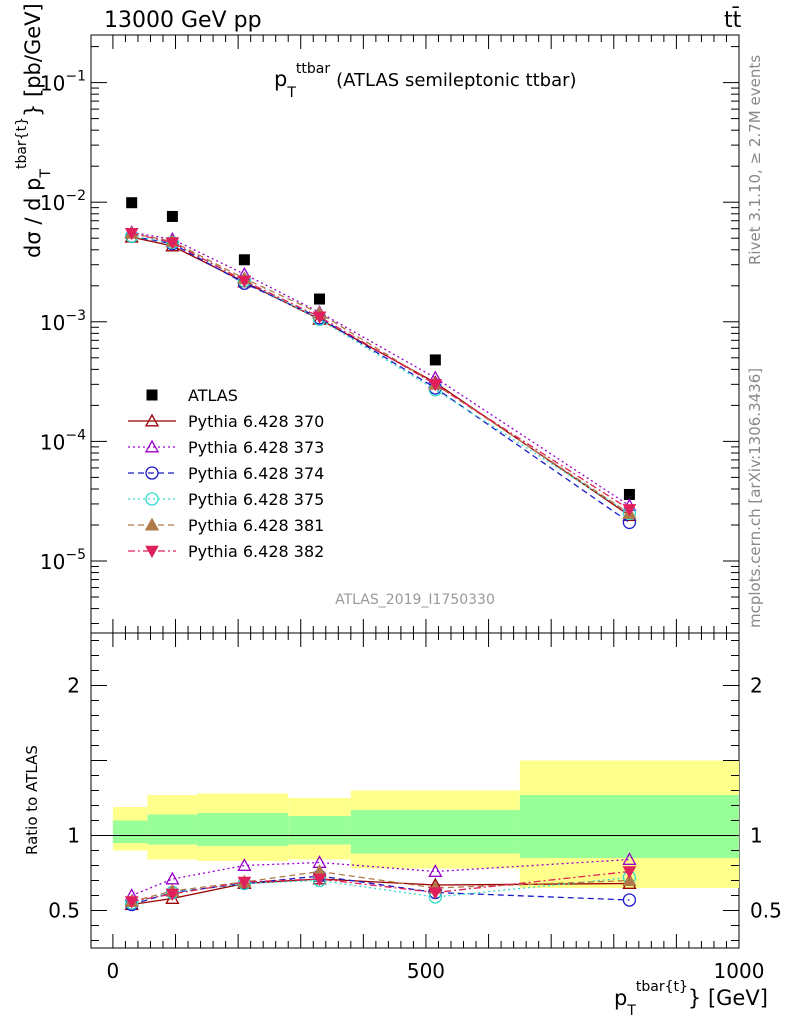 The height and width of the screenshot is (1024, 786). Describe the element at coordinates (755, 160) in the screenshot. I see `rivet-version-text: Rivet 3.1.10, ≥ 2.7M events` at that location.